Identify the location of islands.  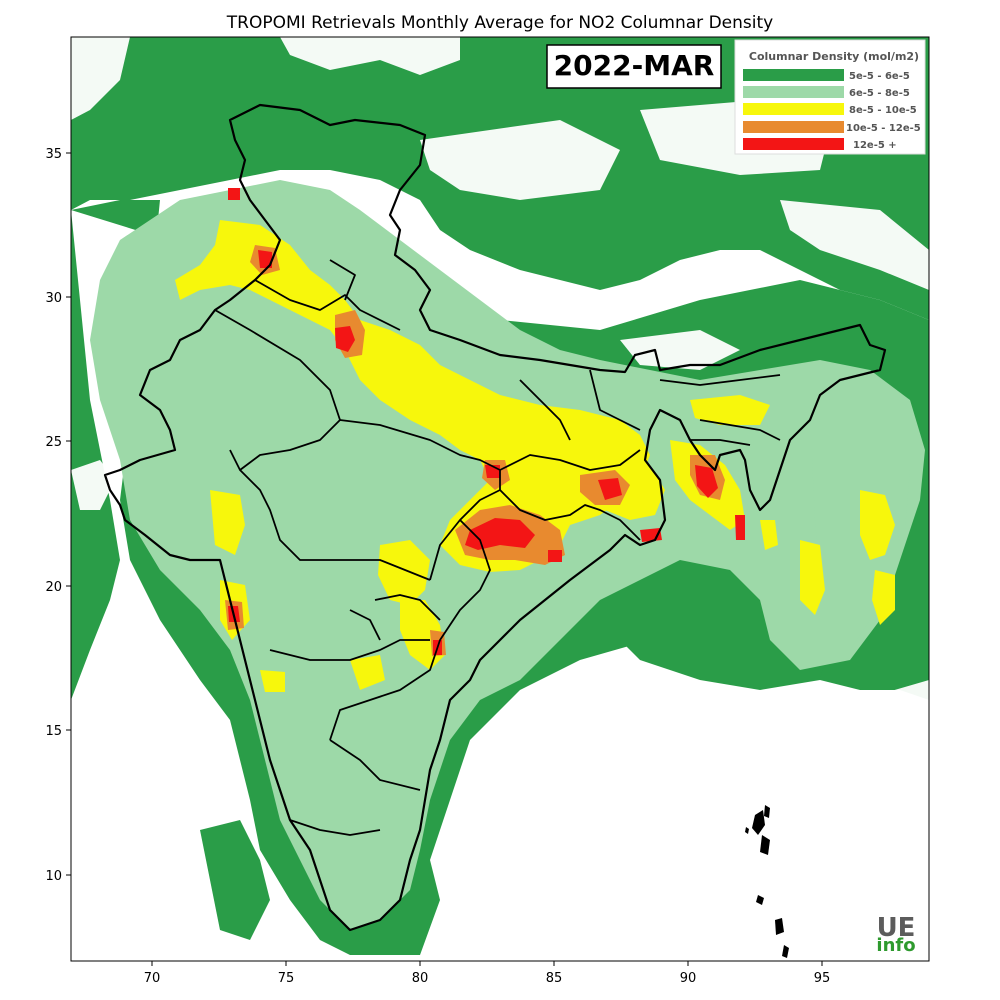
(767, 881).